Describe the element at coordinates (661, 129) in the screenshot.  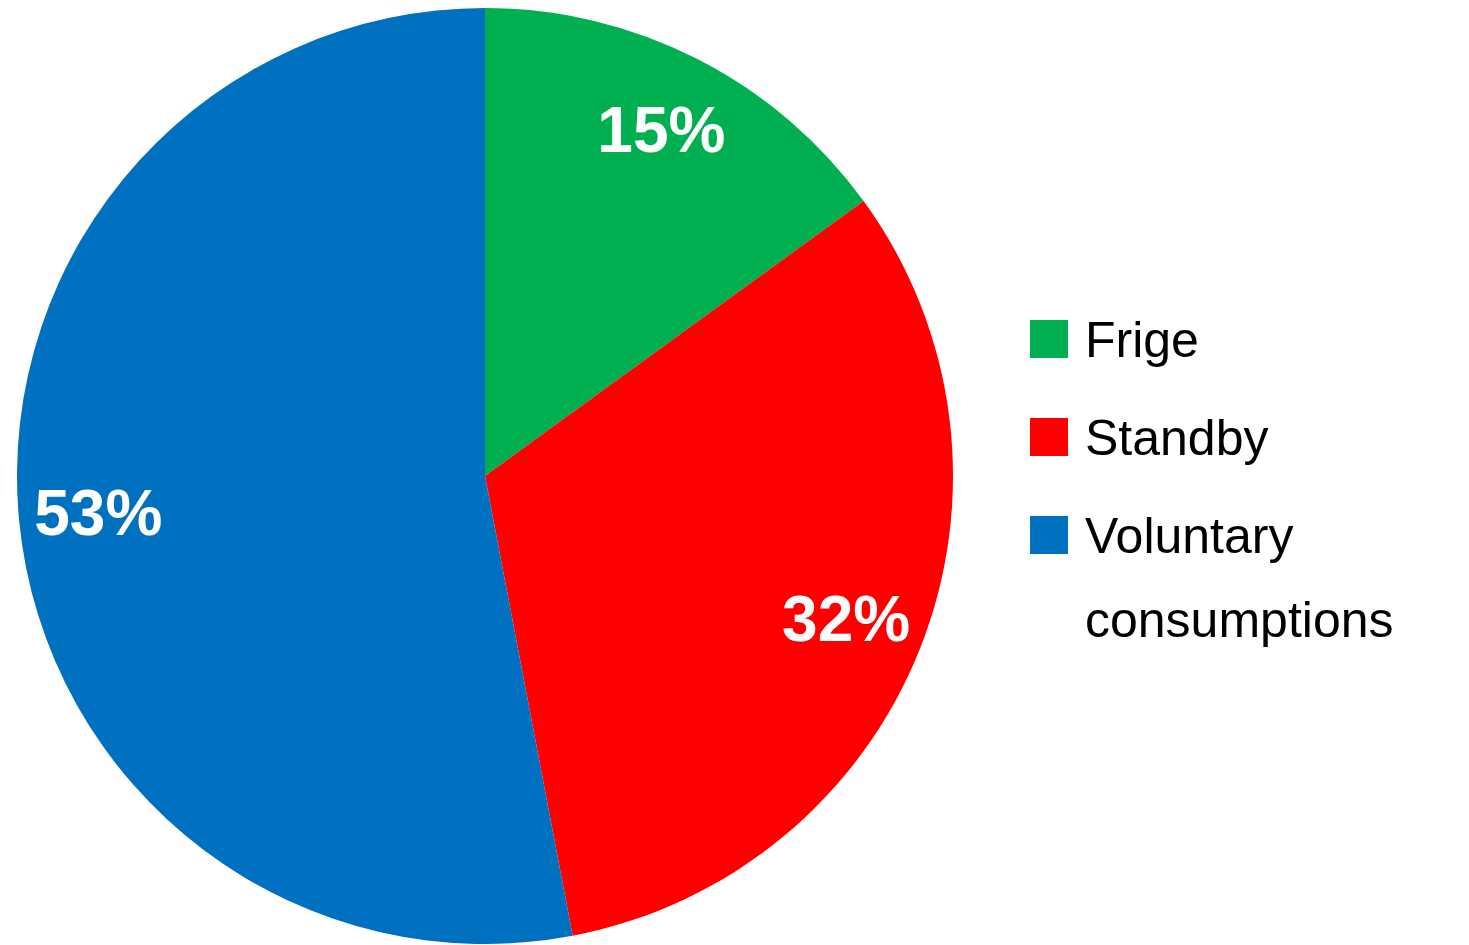
I see `data-label: 15%` at that location.